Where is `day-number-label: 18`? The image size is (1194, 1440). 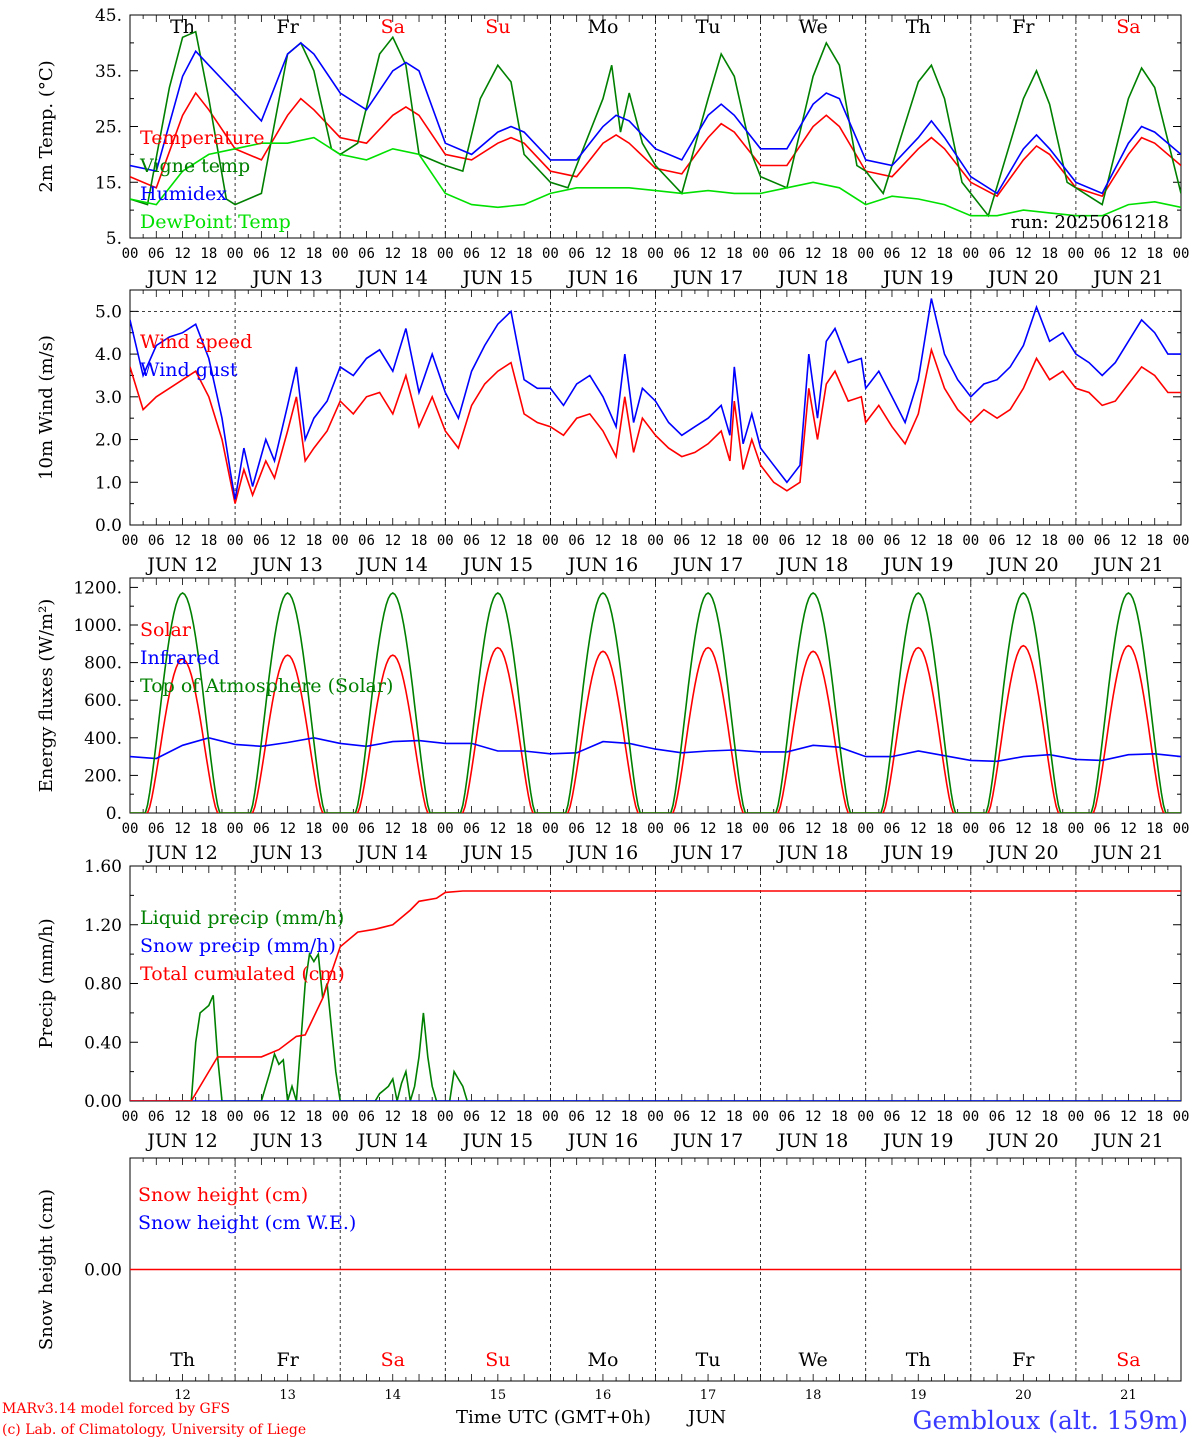
day-number-label: 18 is located at coordinates (813, 1395).